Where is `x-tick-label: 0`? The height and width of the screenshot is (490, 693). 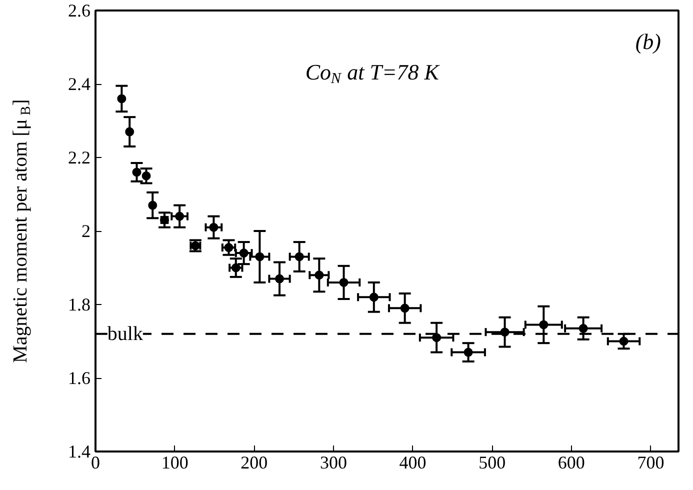
x-tick-label: 0 is located at coordinates (95, 462).